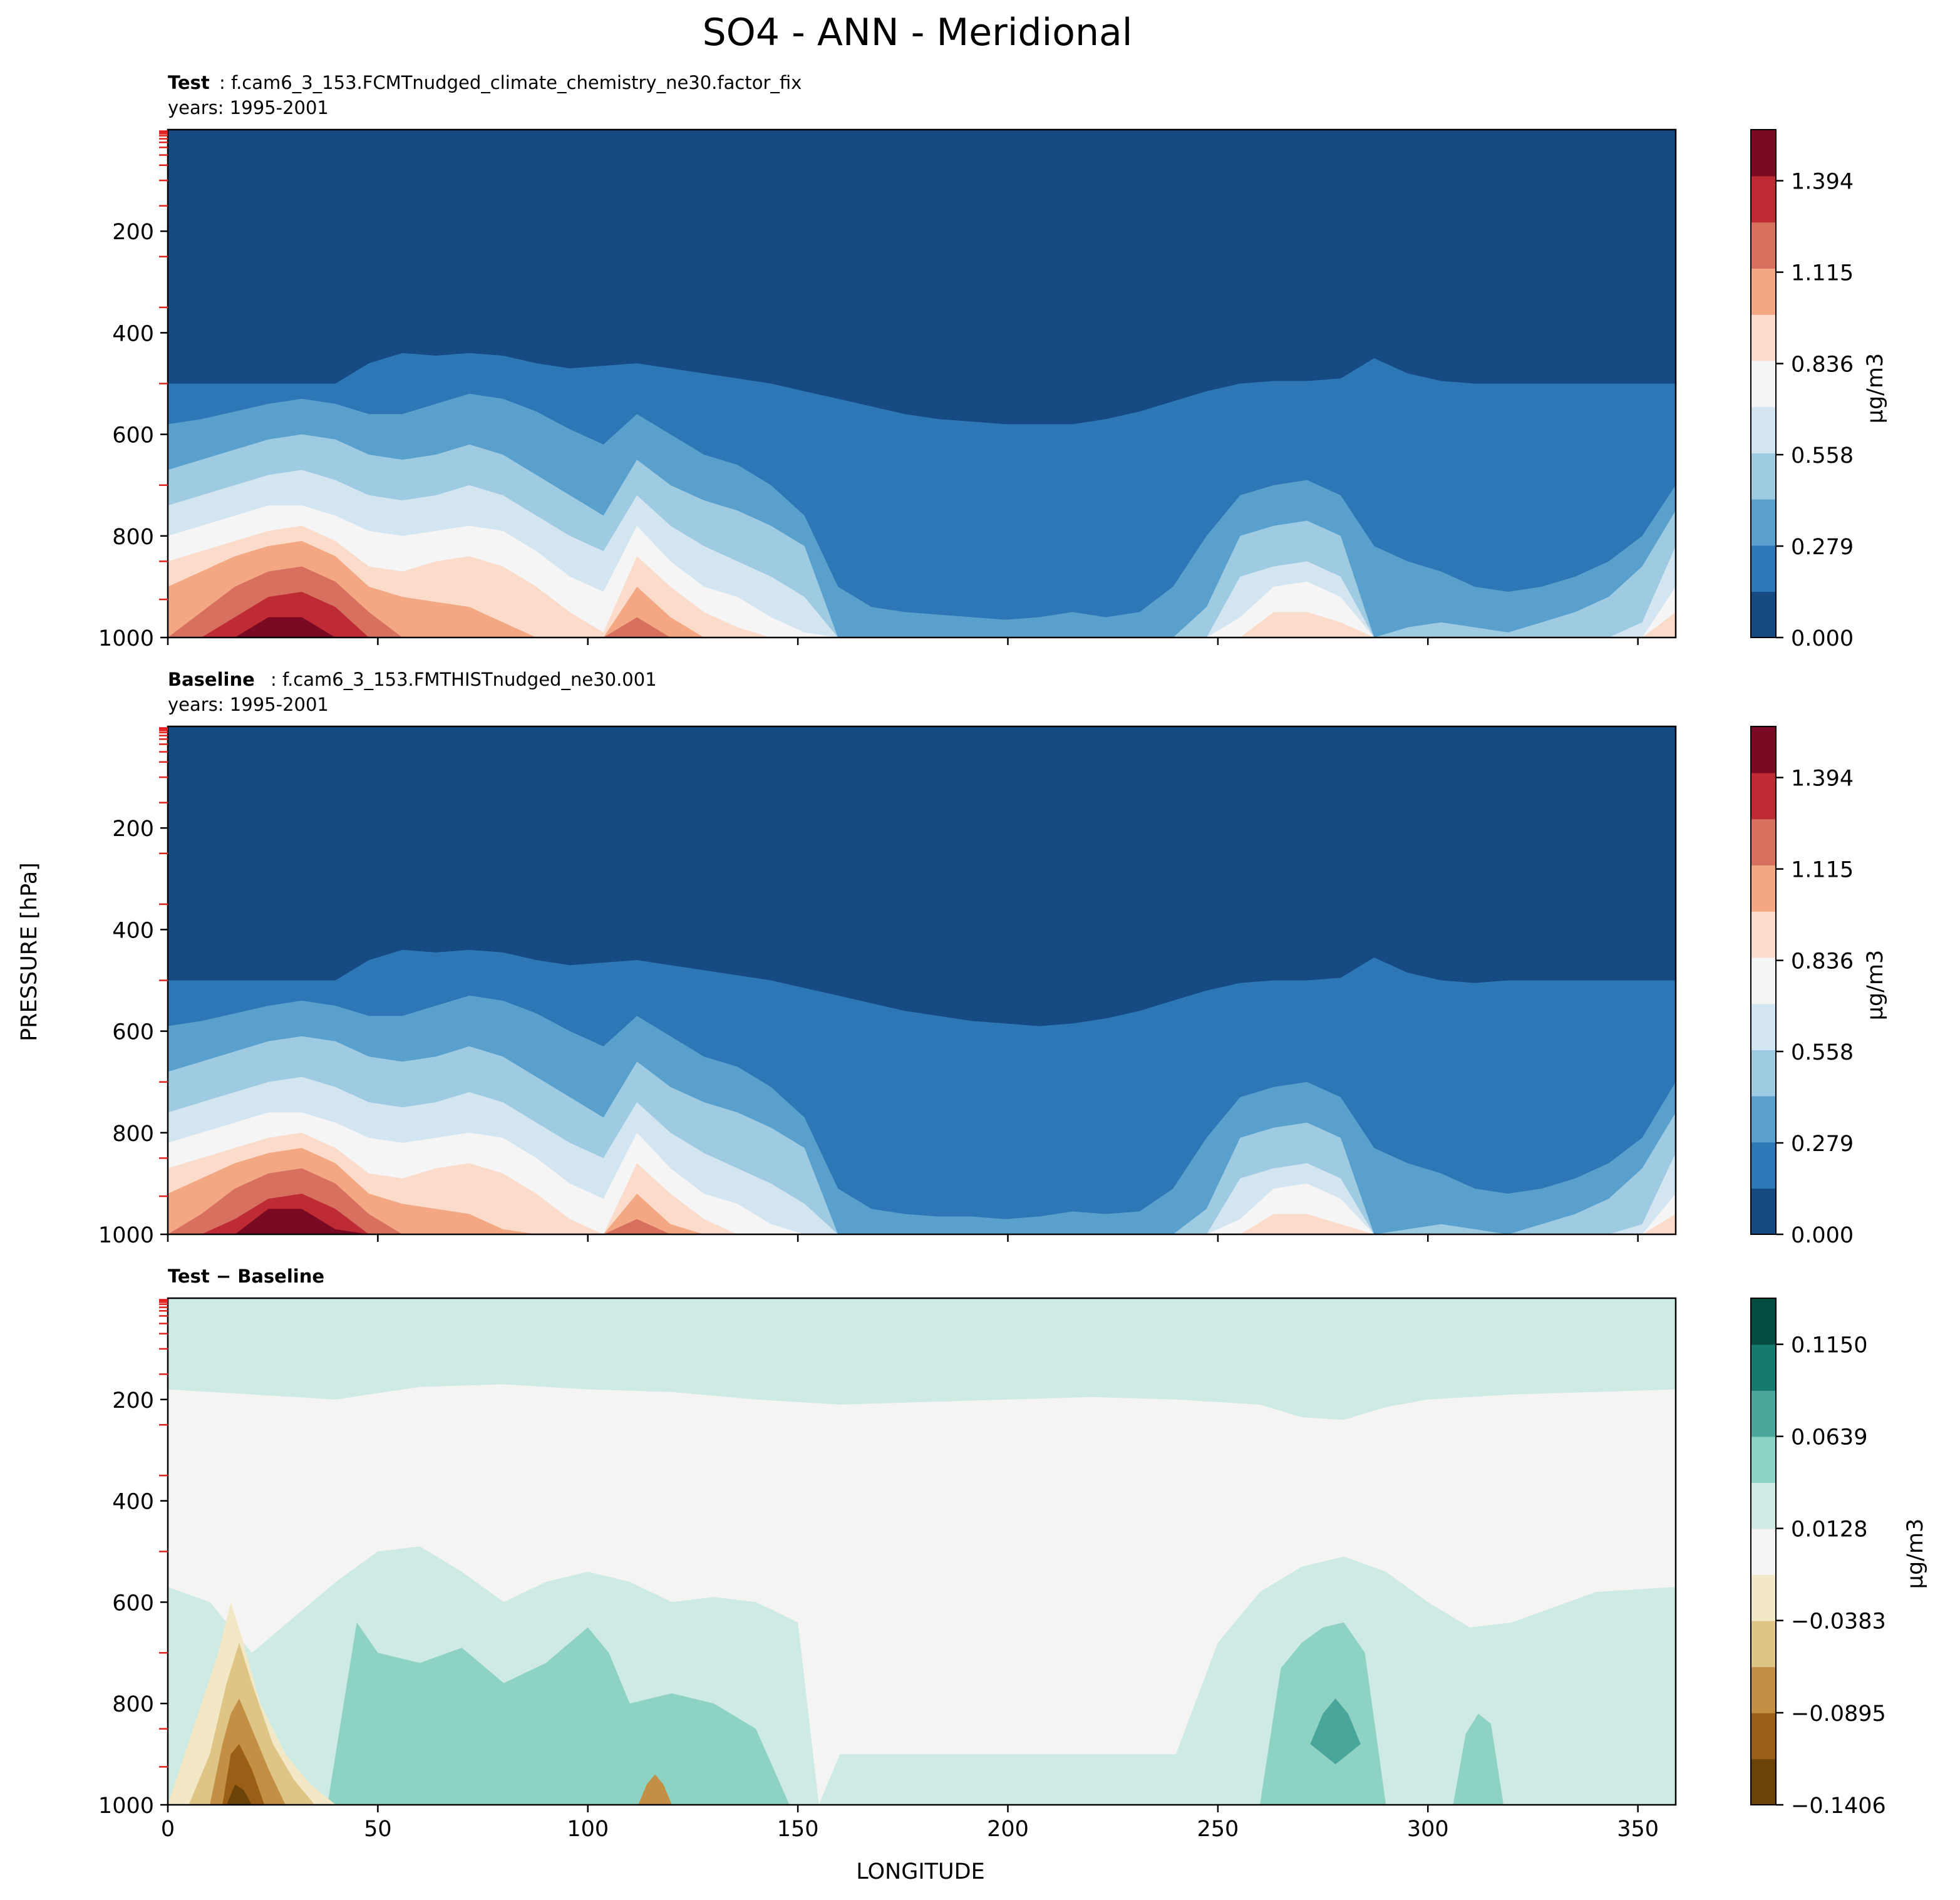  Describe the element at coordinates (246, 1276) in the screenshot. I see `panel-diff-label-bold: Test − Baseline` at that location.